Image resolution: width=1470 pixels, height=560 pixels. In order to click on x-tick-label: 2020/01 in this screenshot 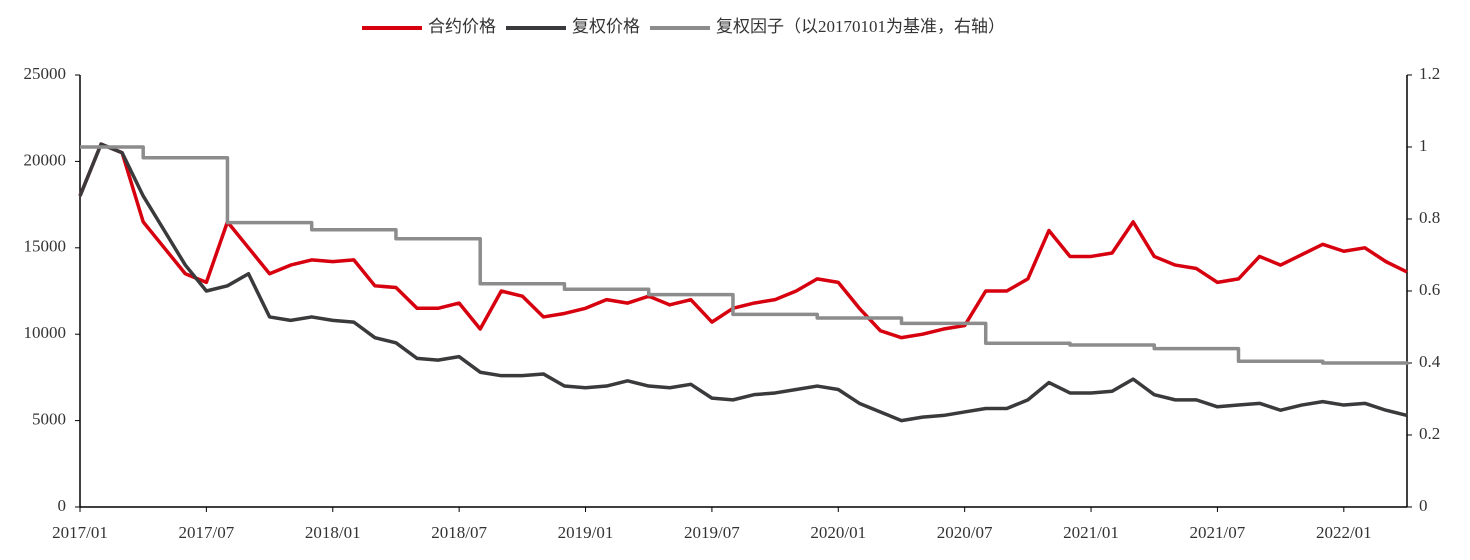, I will do `click(838, 532)`.